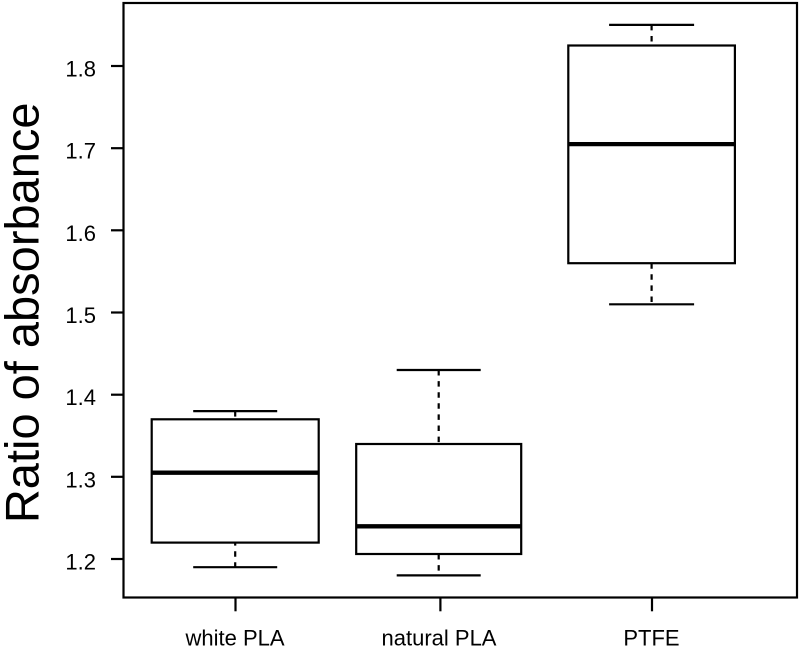 The image size is (800, 649). What do you see at coordinates (651, 637) in the screenshot?
I see `svg-text: PTFE` at bounding box center [651, 637].